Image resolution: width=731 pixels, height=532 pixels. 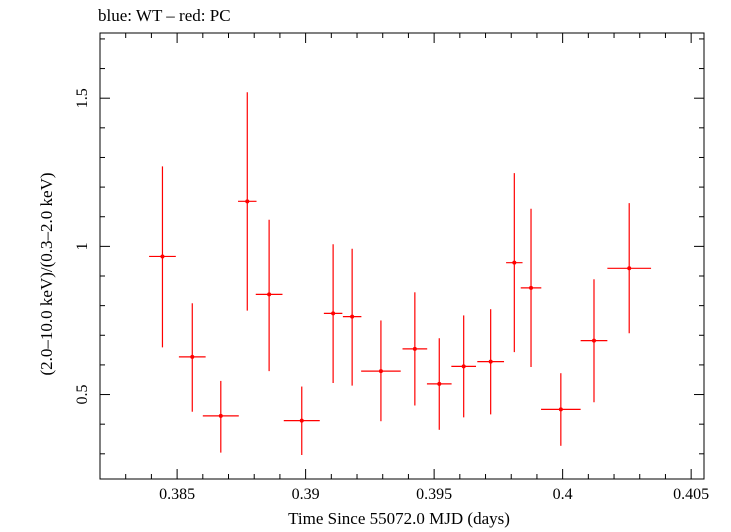 What do you see at coordinates (563, 494) in the screenshot?
I see `x-tick-label: 0.4` at bounding box center [563, 494].